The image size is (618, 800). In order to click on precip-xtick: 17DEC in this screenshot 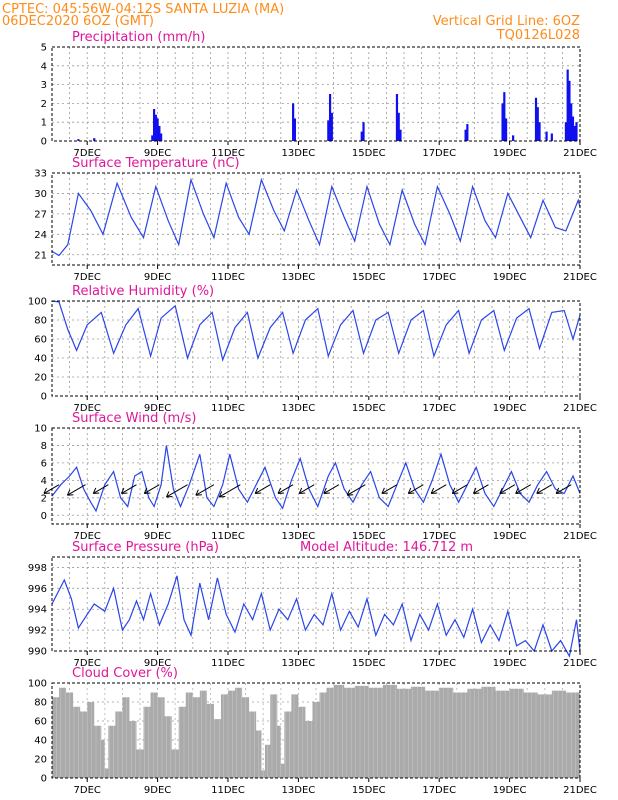, I will do `click(439, 153)`.